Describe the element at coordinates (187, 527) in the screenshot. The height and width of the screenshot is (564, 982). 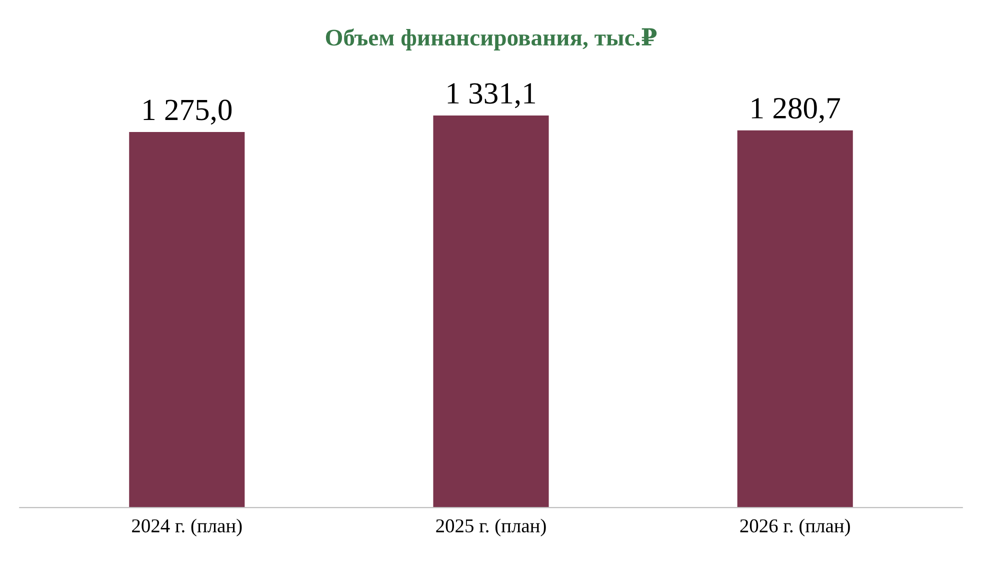
I see `x-tick-label: 2024 г. (план)` at that location.